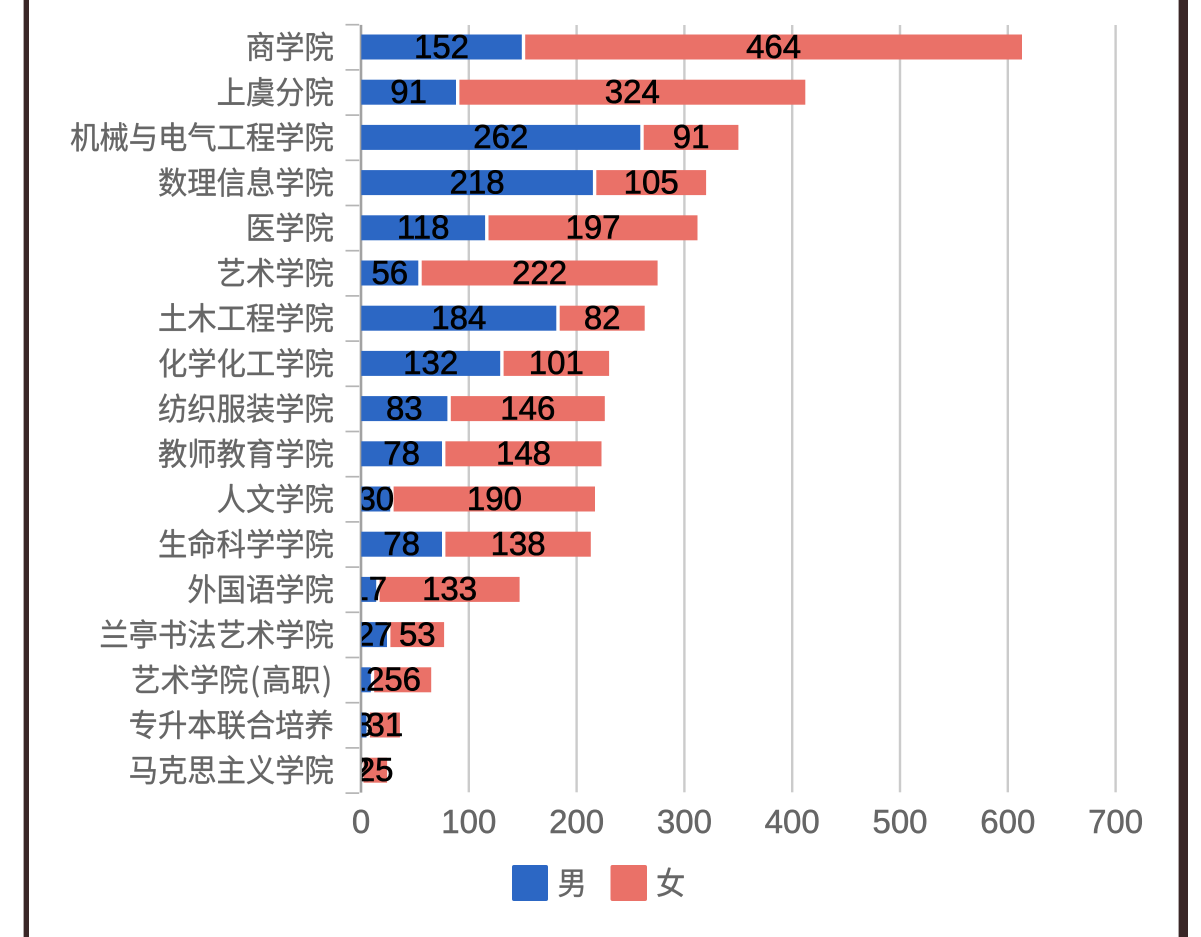  What do you see at coordinates (361, 821) in the screenshot?
I see `svg-text: 0` at bounding box center [361, 821].